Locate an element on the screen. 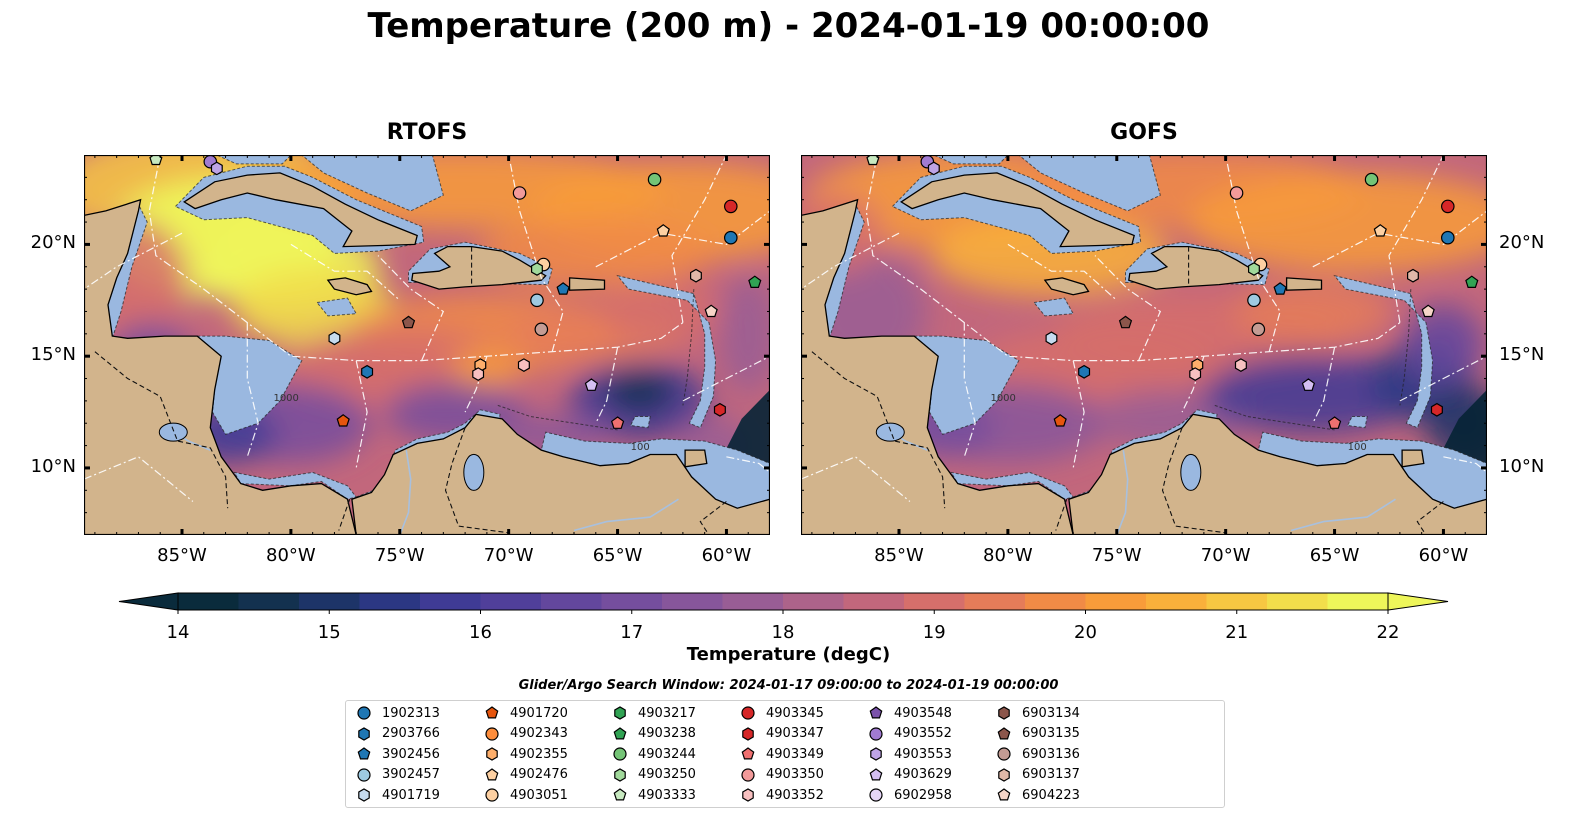 The width and height of the screenshot is (1577, 826). legend-item-4903347: 4903347 is located at coordinates (782, 734).